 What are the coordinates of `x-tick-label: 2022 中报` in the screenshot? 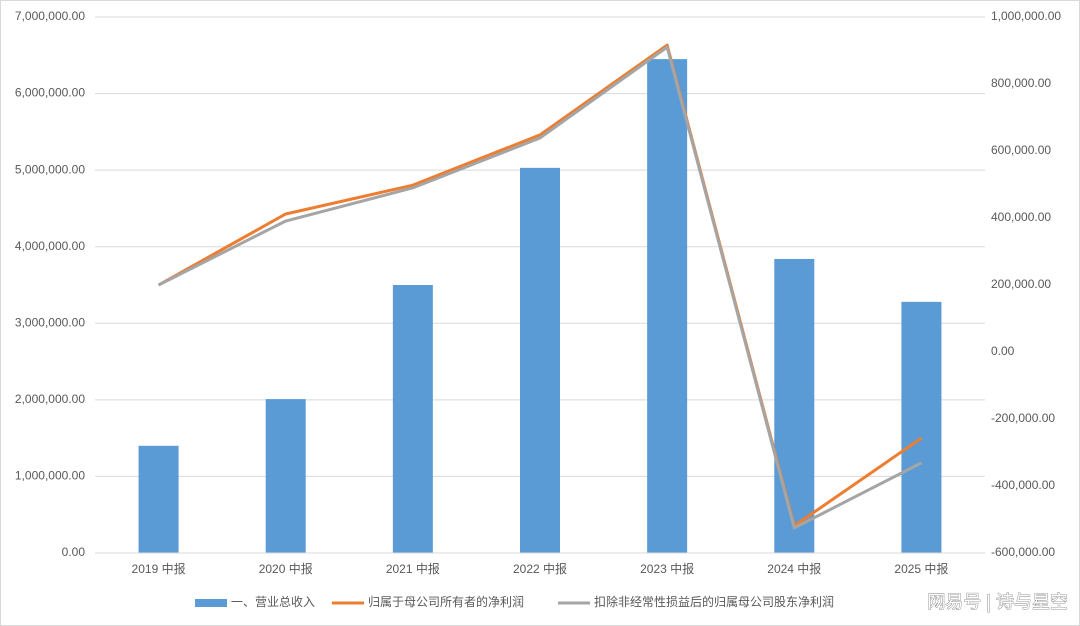 It's located at (540, 568).